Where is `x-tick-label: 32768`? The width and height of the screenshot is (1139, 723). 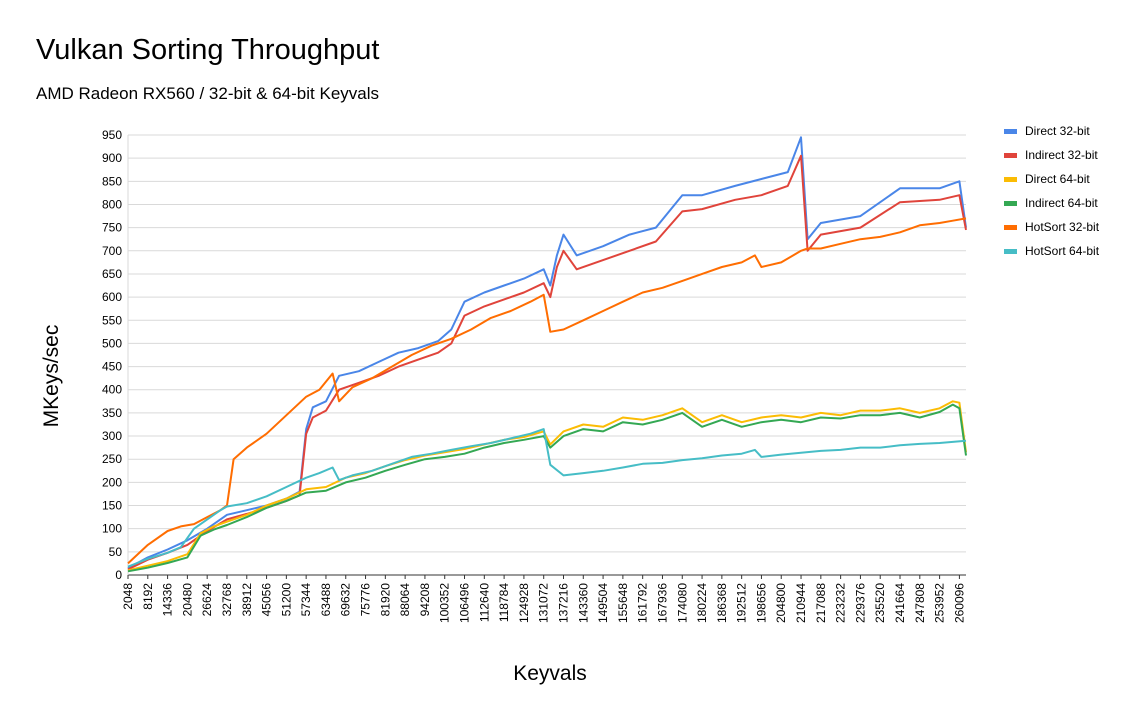 x-tick-label: 32768 is located at coordinates (227, 600).